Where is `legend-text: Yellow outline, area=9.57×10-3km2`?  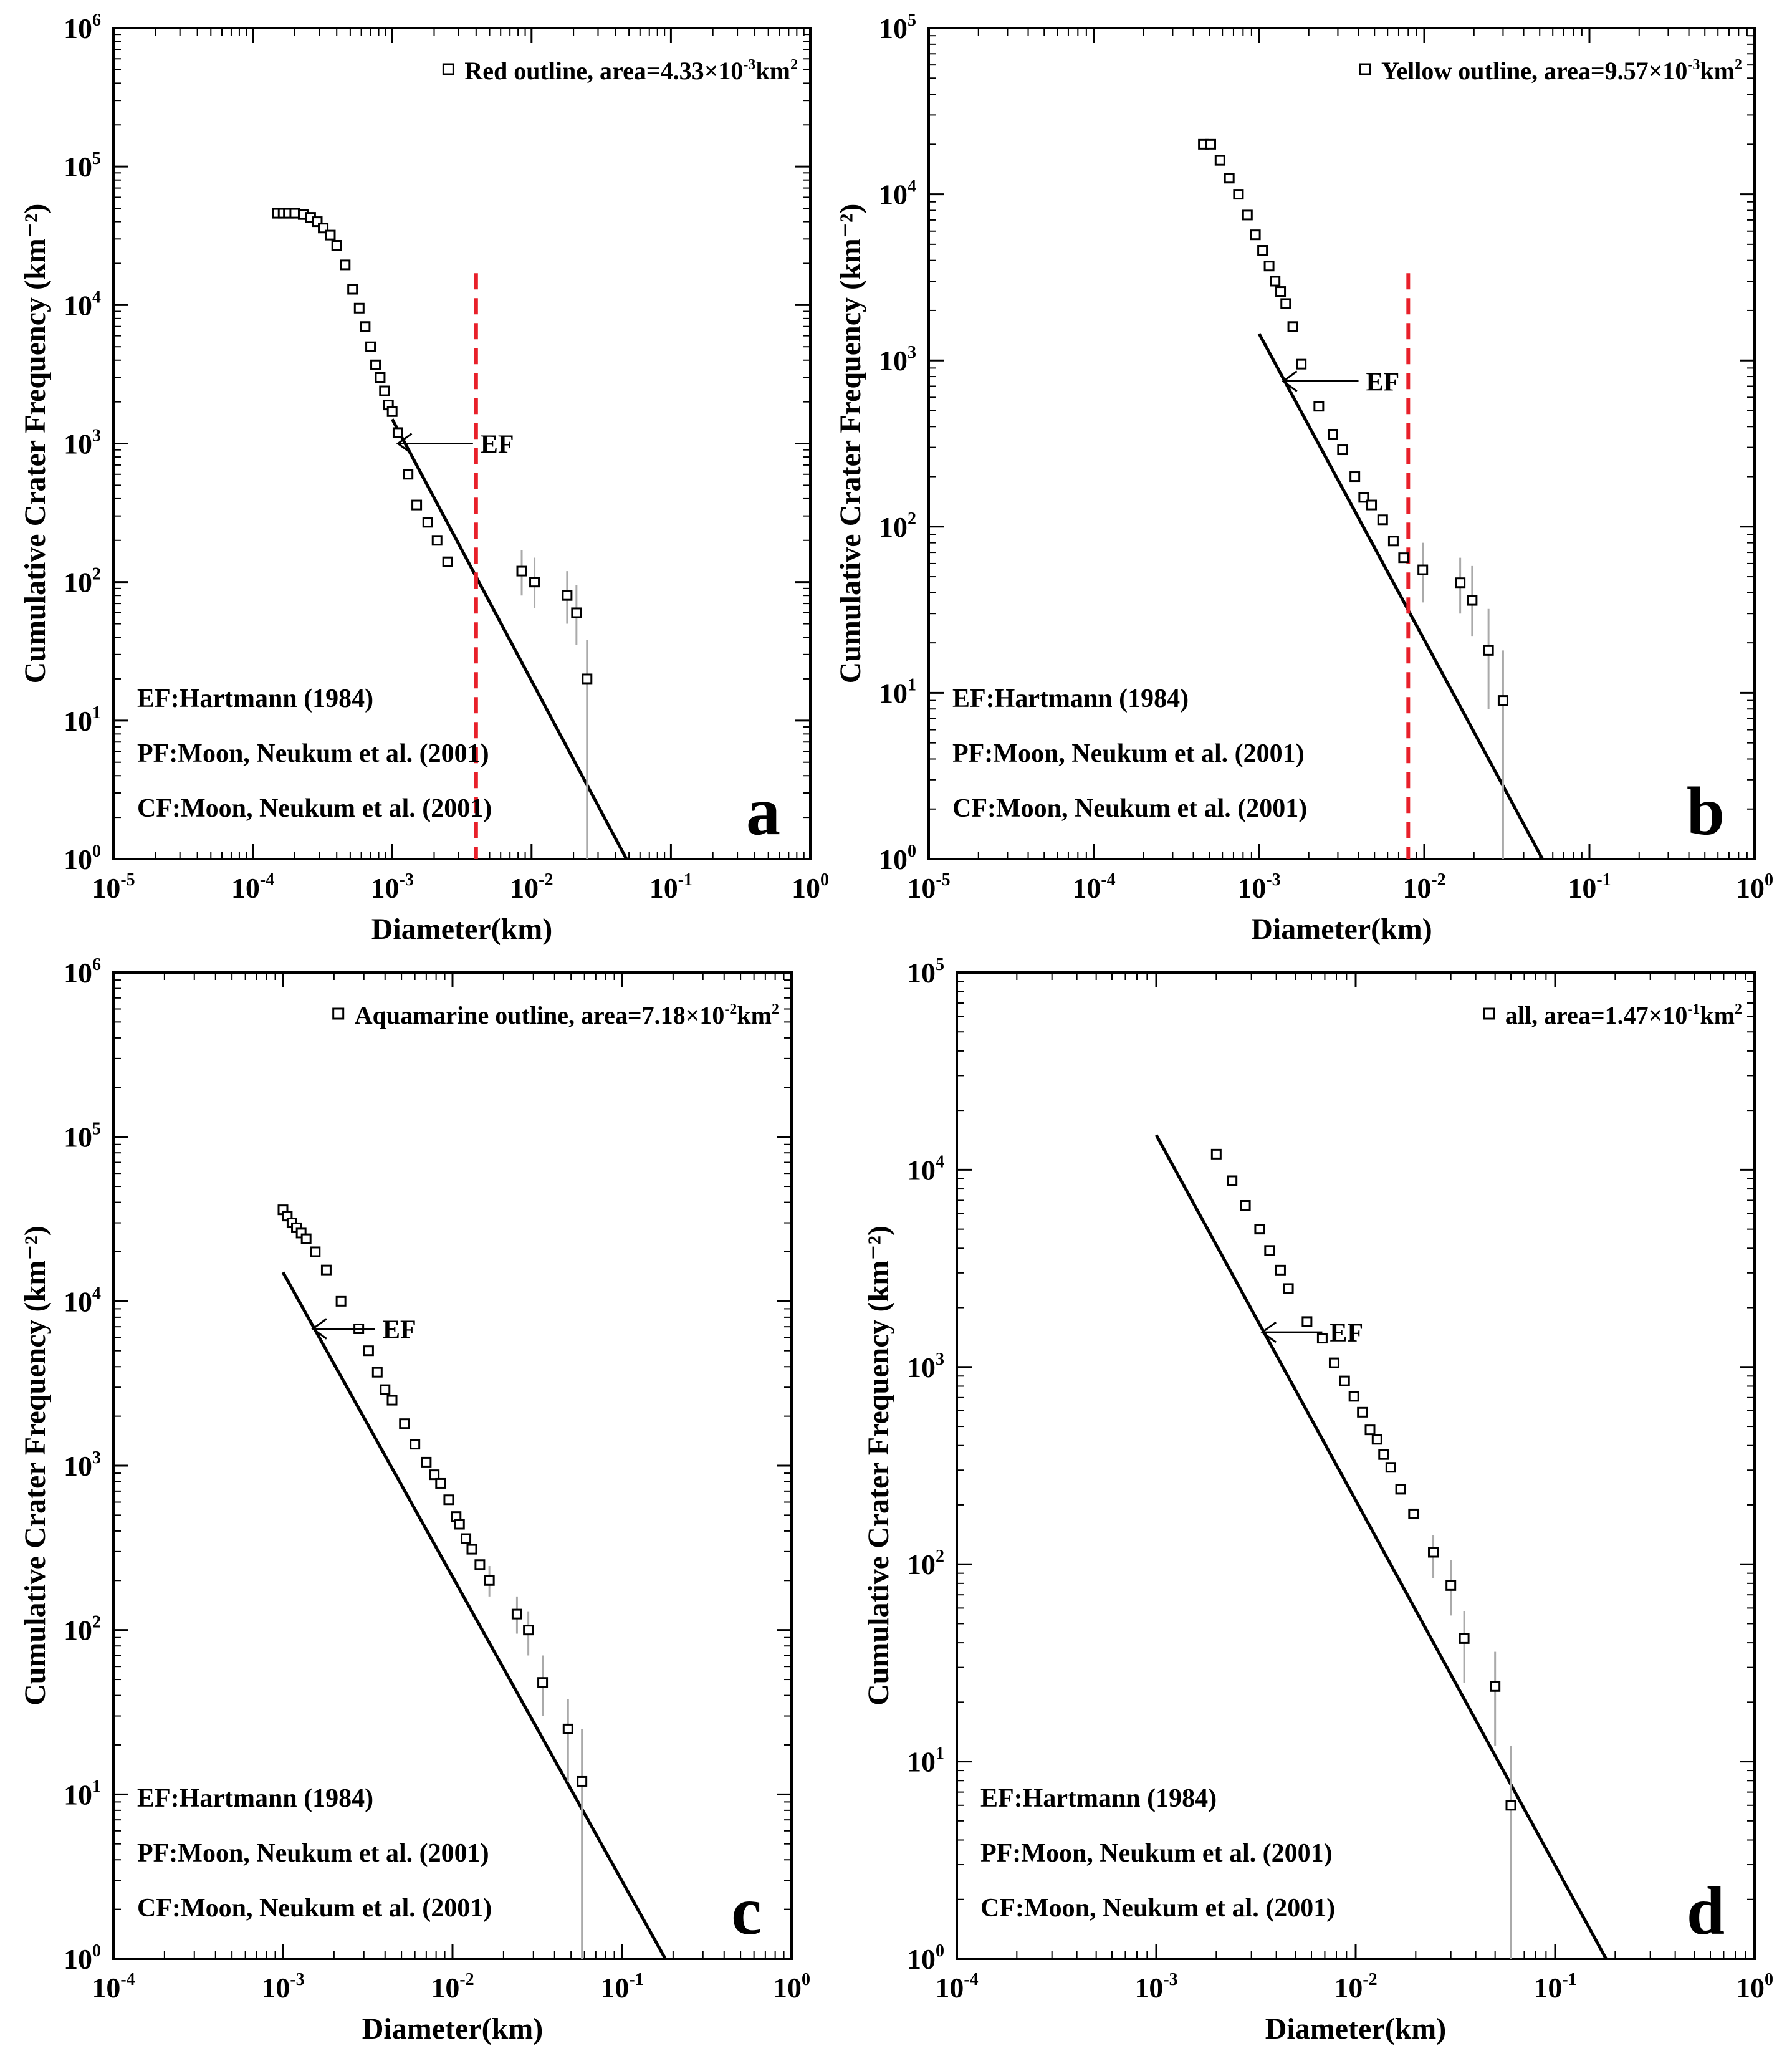 legend-text: Yellow outline, area=9.57×10-3km2 is located at coordinates (1561, 71).